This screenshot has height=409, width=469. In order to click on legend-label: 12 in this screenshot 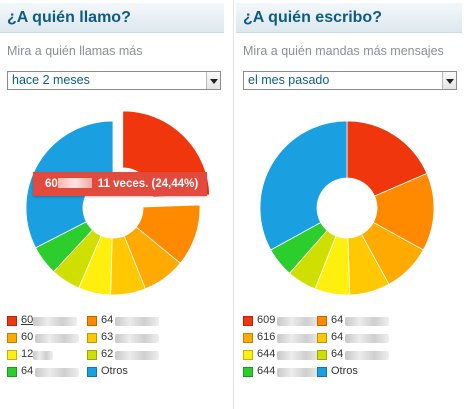, I will do `click(27, 354)`.